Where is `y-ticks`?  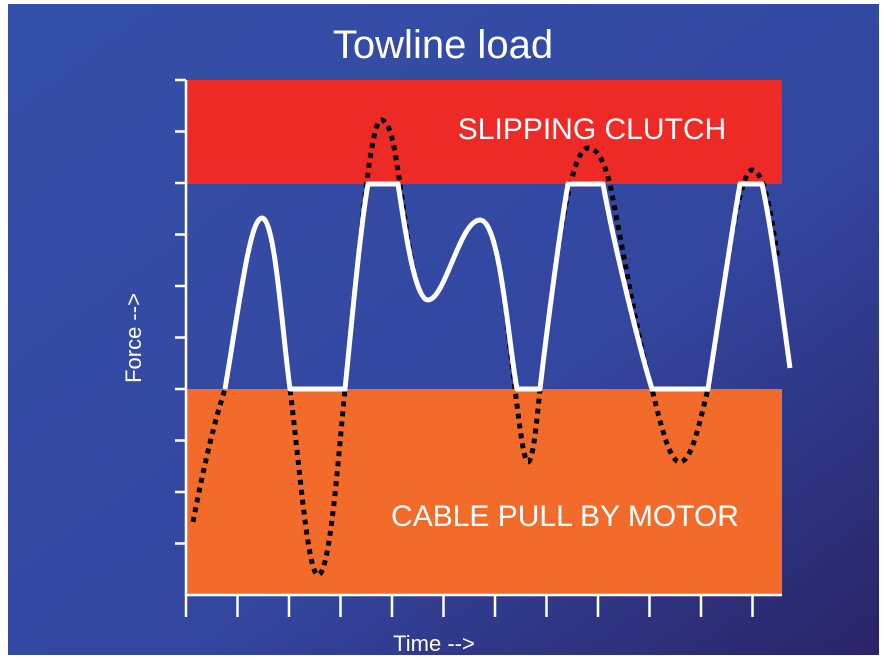
y-ticks is located at coordinates (180, 311).